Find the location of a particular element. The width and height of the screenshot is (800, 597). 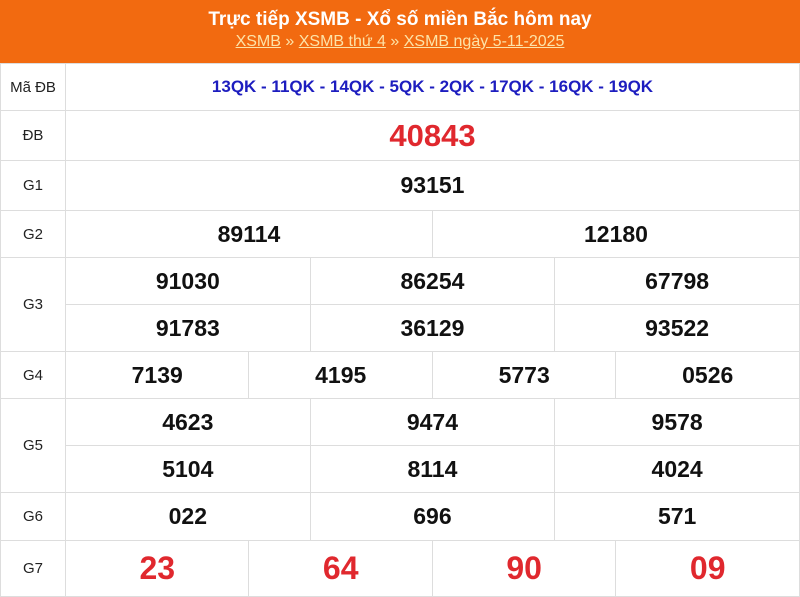

row-label: Mã ĐB is located at coordinates (33, 87).